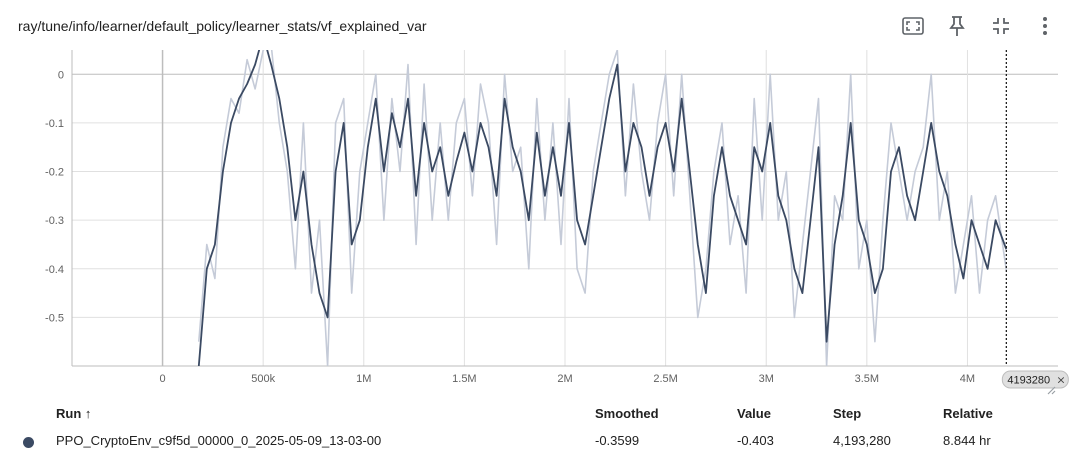  What do you see at coordinates (1035, 219) in the screenshot?
I see `step-cursor: 4193280 ×` at bounding box center [1035, 219].